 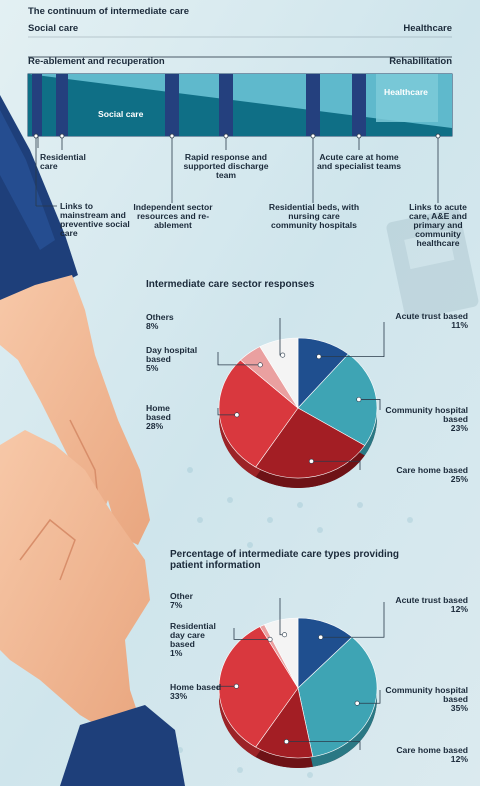 What do you see at coordinates (432, 755) in the screenshot?
I see `pie2-label-carehome: Care home based 12%` at bounding box center [432, 755].